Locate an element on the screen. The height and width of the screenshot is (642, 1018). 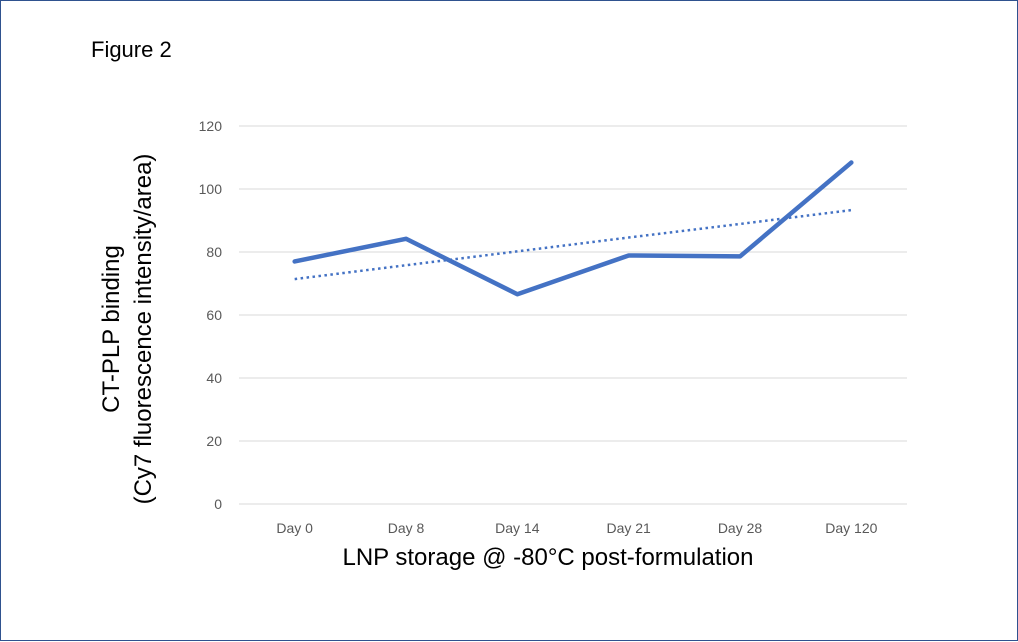
x-tick-label: Day 14 is located at coordinates (517, 528).